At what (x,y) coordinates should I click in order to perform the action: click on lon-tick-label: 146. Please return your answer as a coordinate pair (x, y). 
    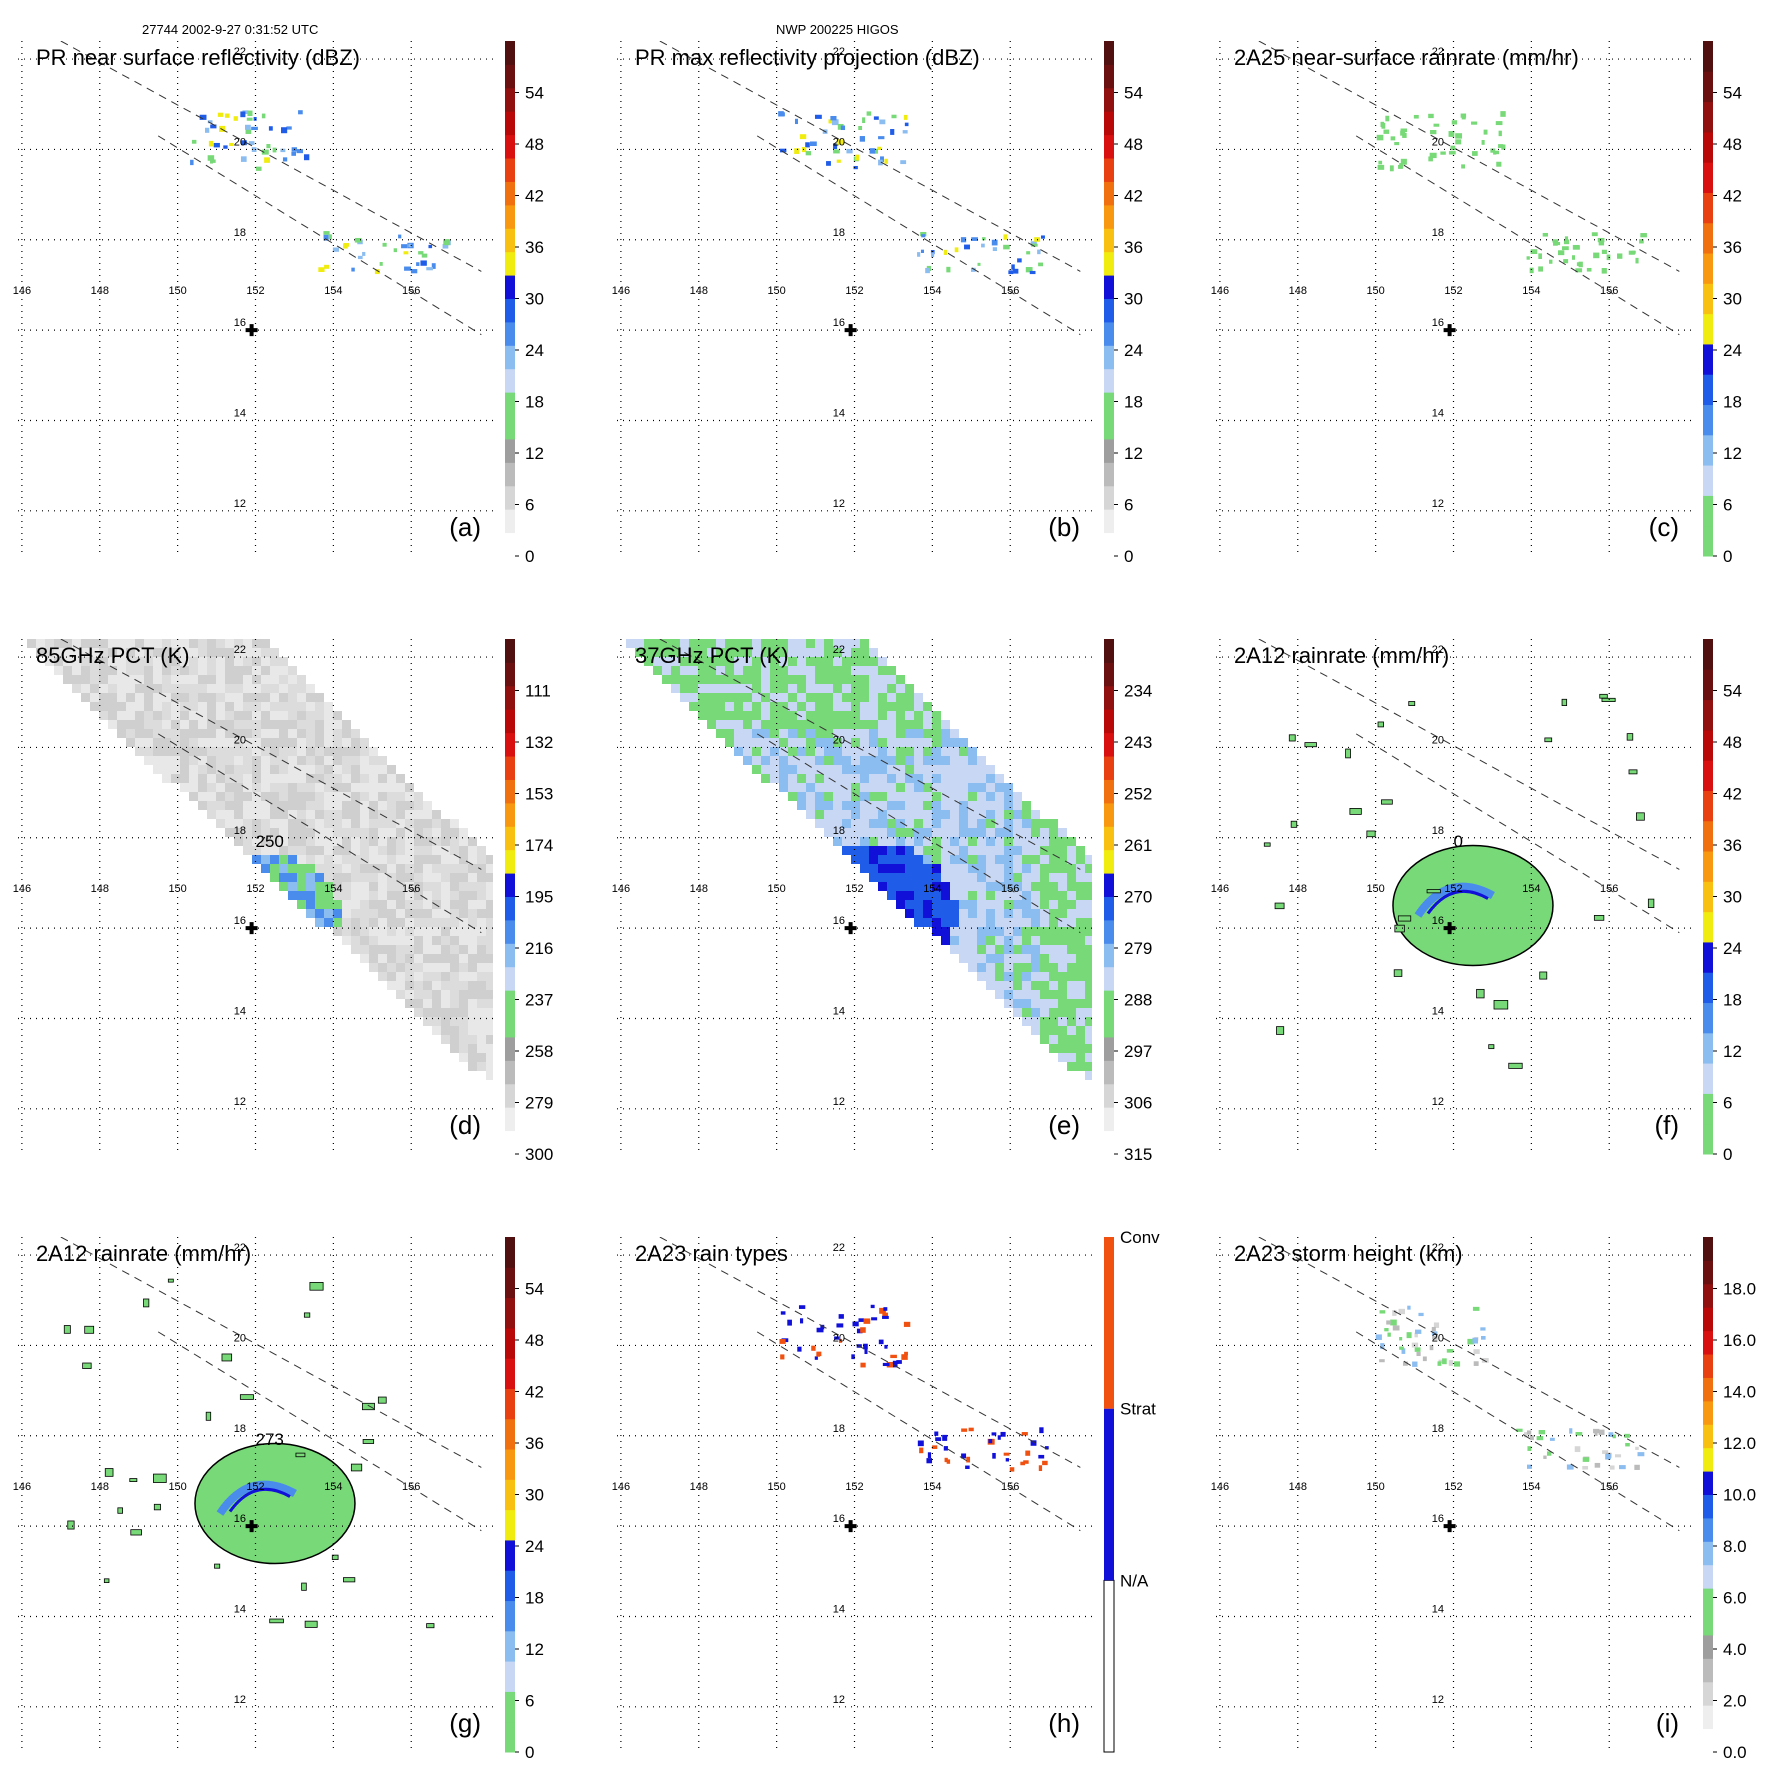
    Looking at the image, I should click on (22, 291).